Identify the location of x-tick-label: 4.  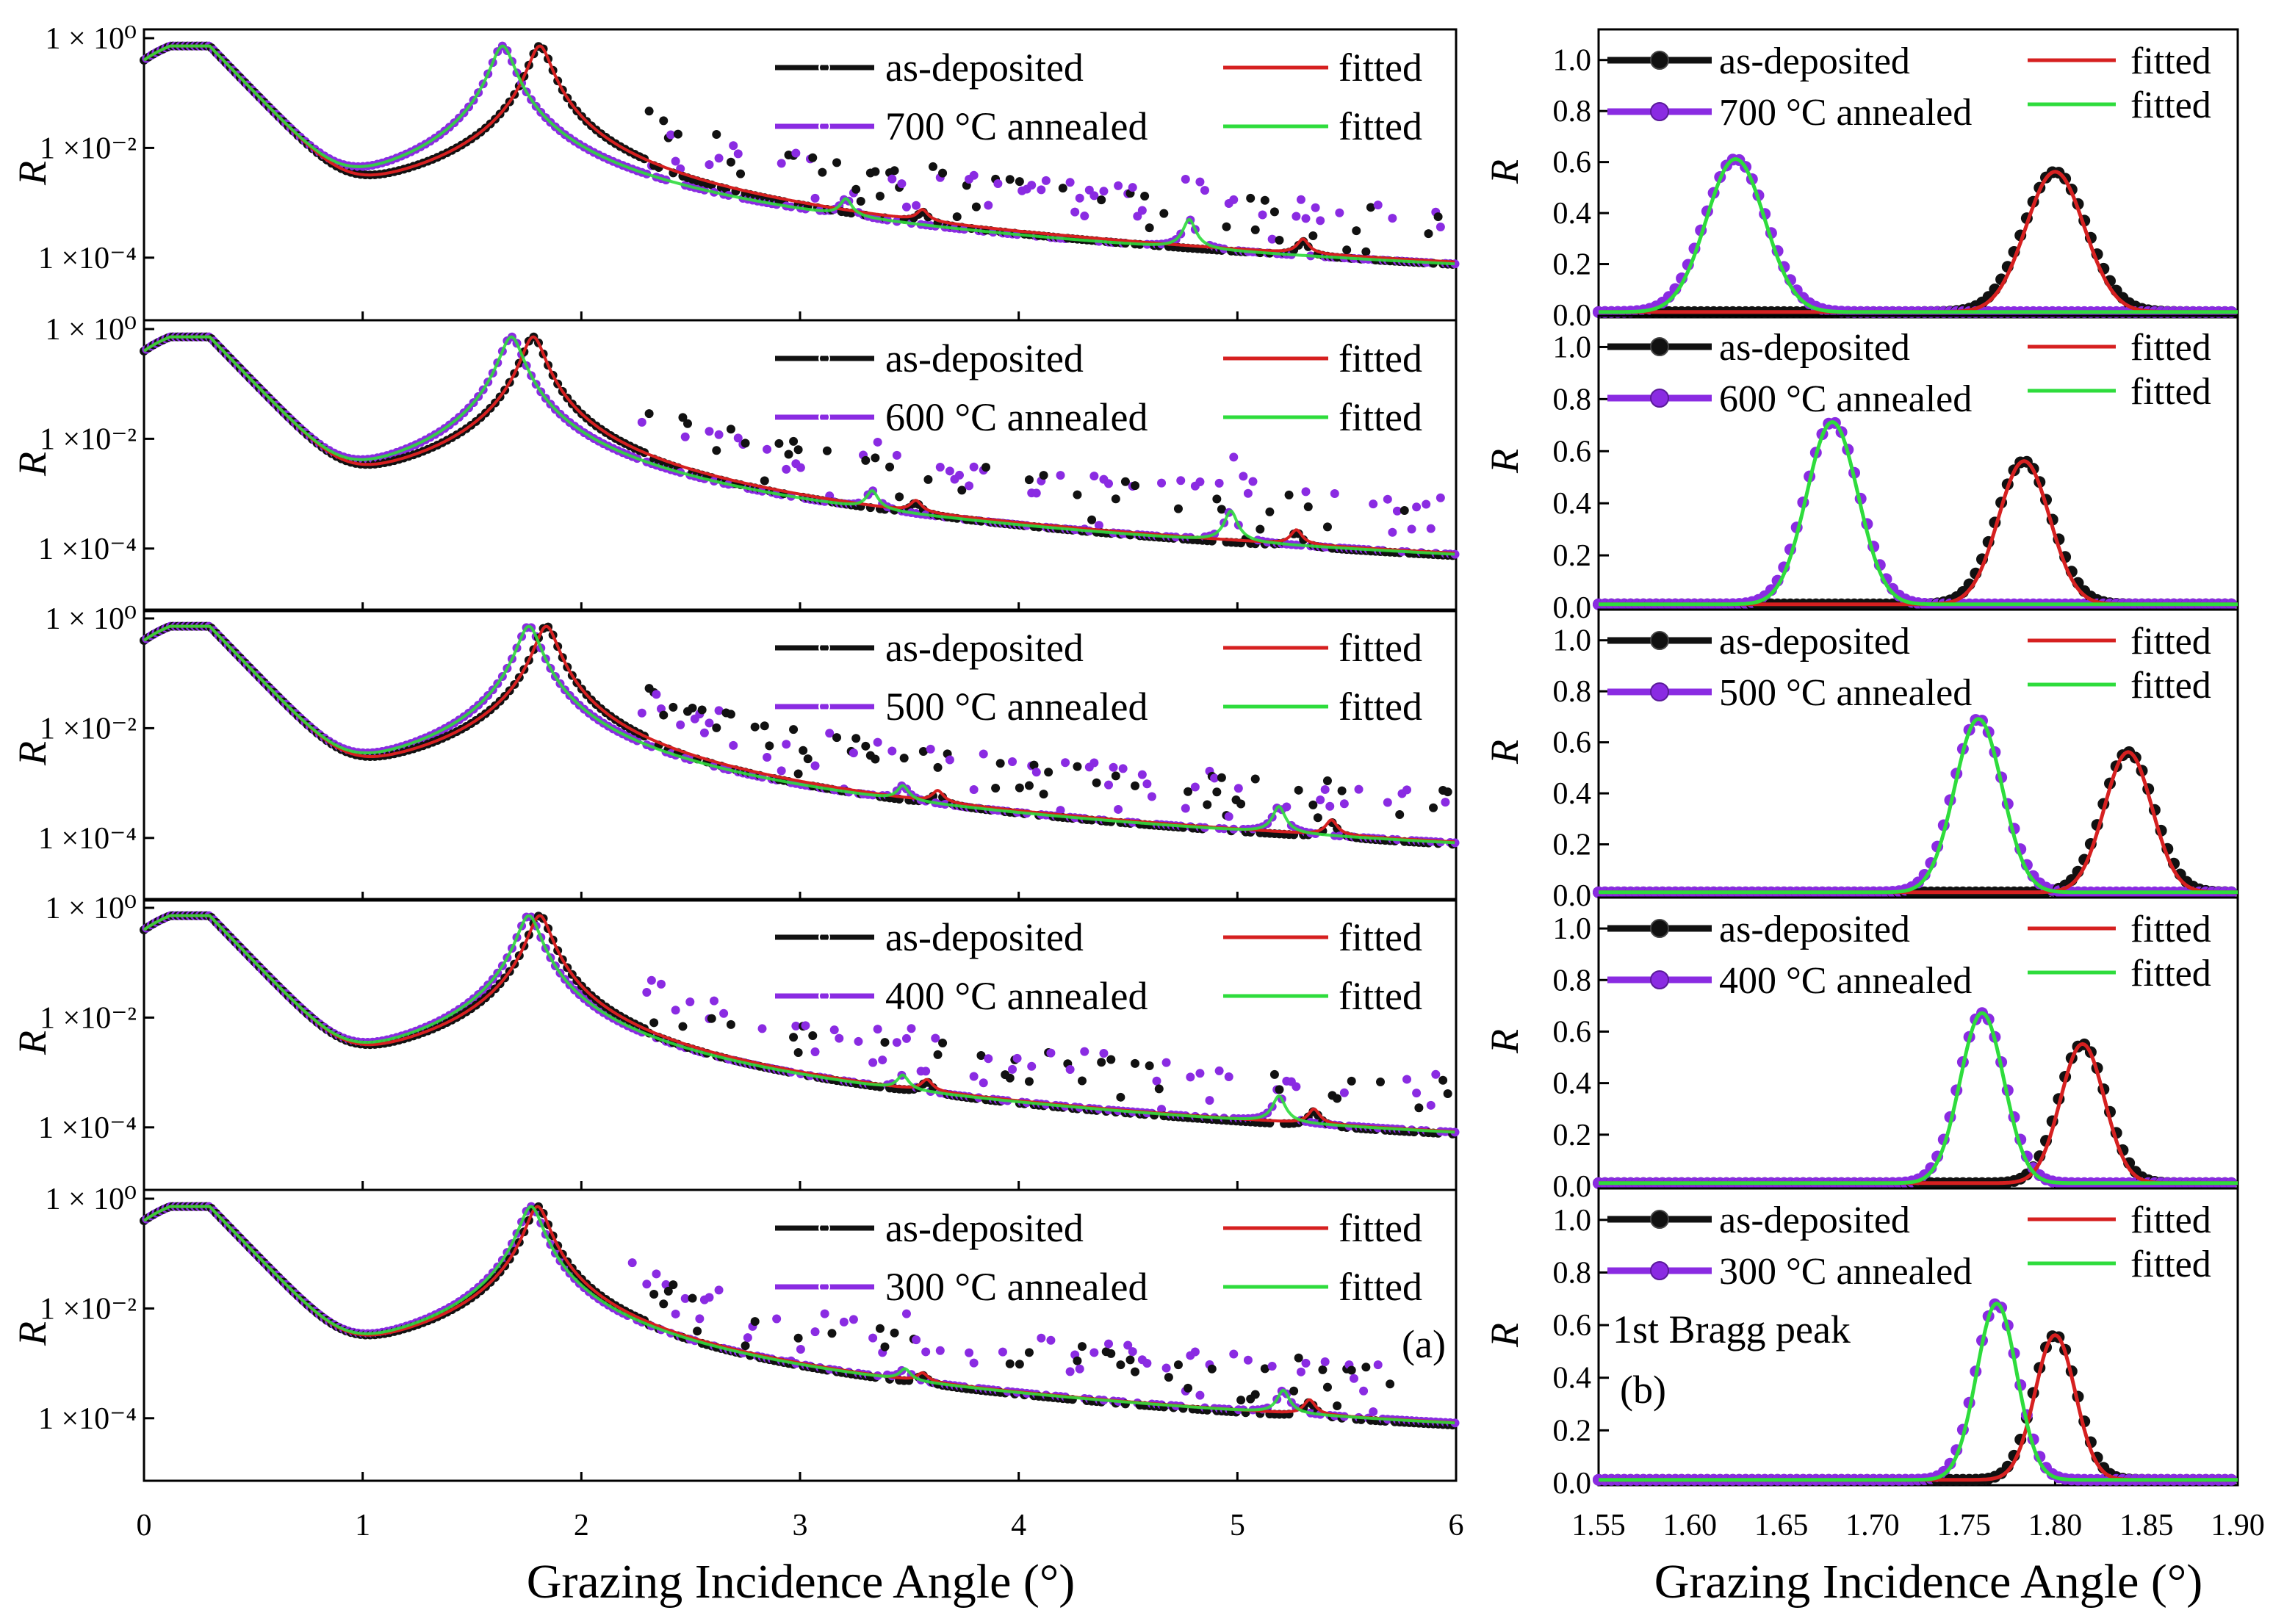
(1019, 1525).